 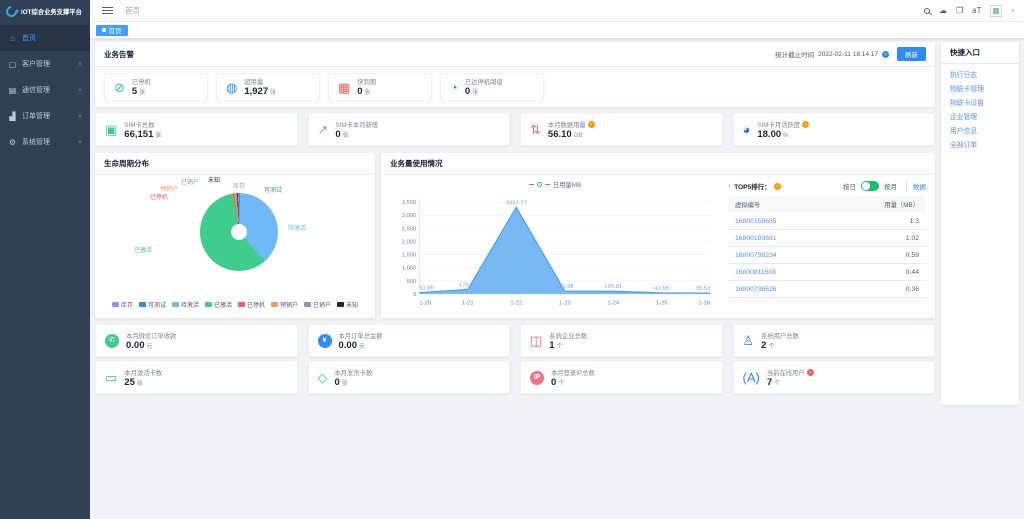 What do you see at coordinates (141, 82) in the screenshot?
I see `stat-label: 已停机` at bounding box center [141, 82].